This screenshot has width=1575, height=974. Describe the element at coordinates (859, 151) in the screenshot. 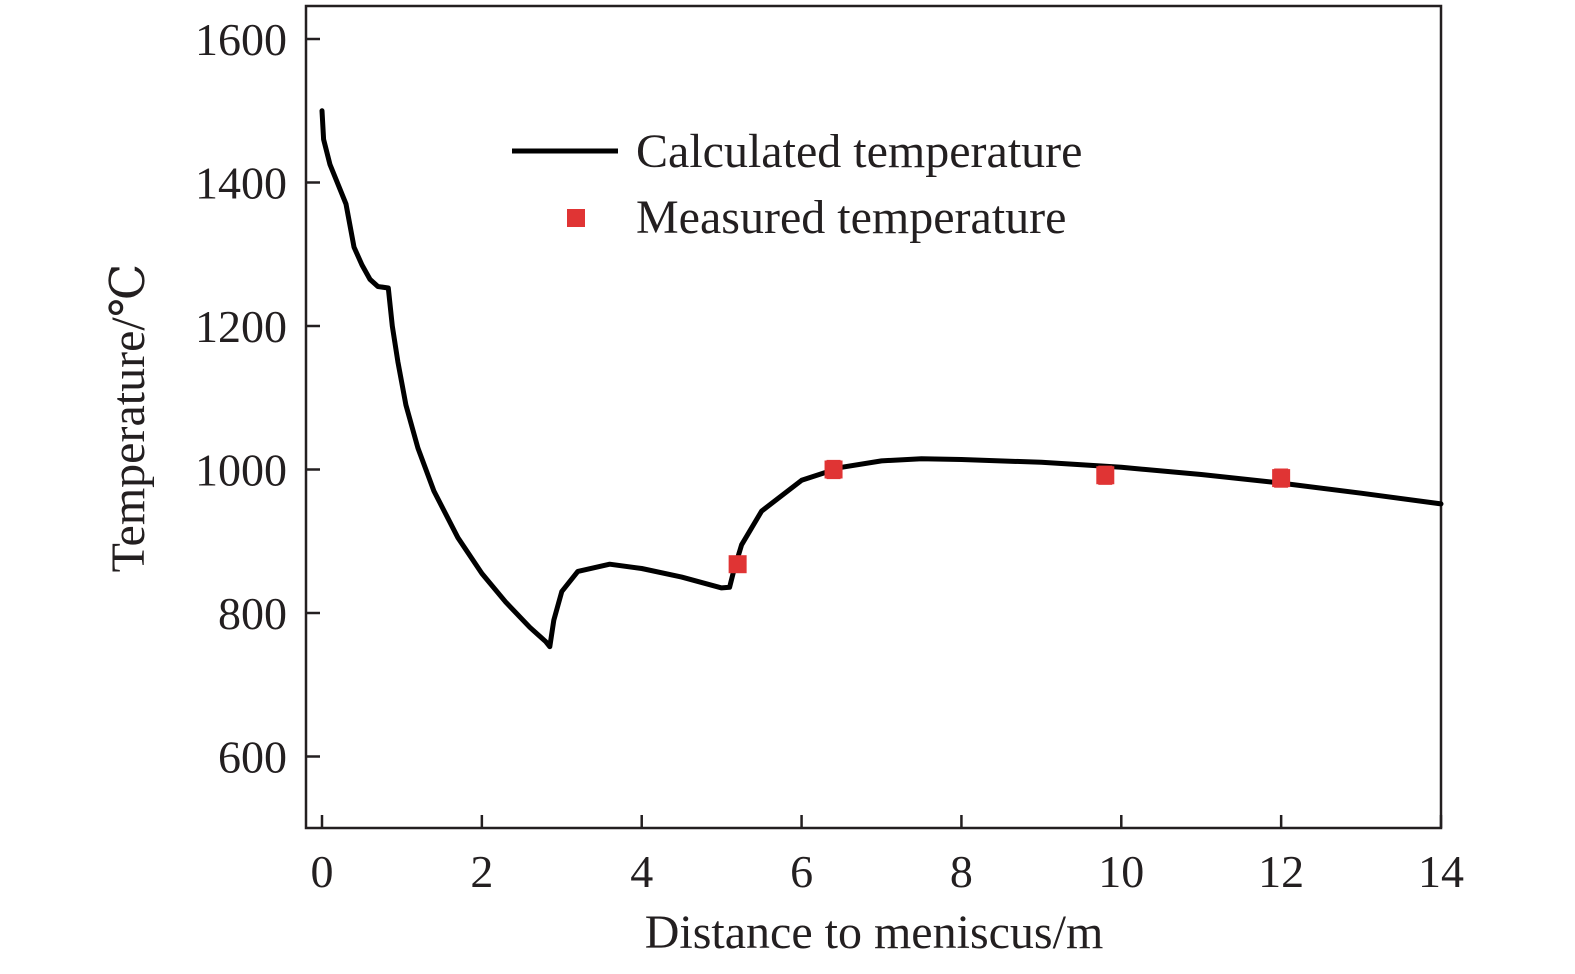

I see `legend-label-calculated: Calculated temperature` at that location.